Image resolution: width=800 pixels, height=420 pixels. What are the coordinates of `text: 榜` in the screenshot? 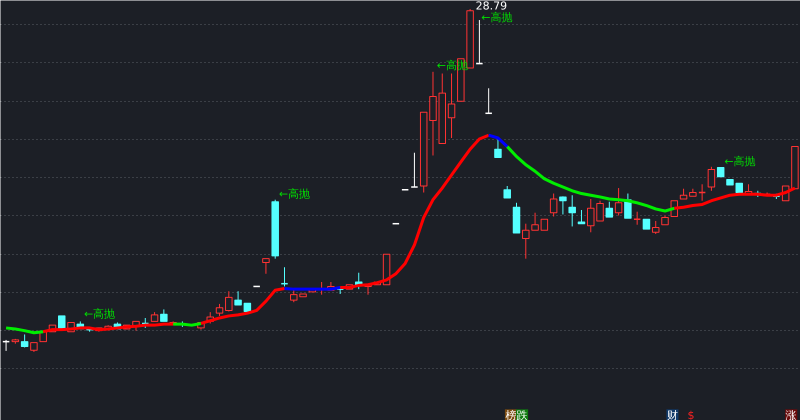 It's located at (510, 414).